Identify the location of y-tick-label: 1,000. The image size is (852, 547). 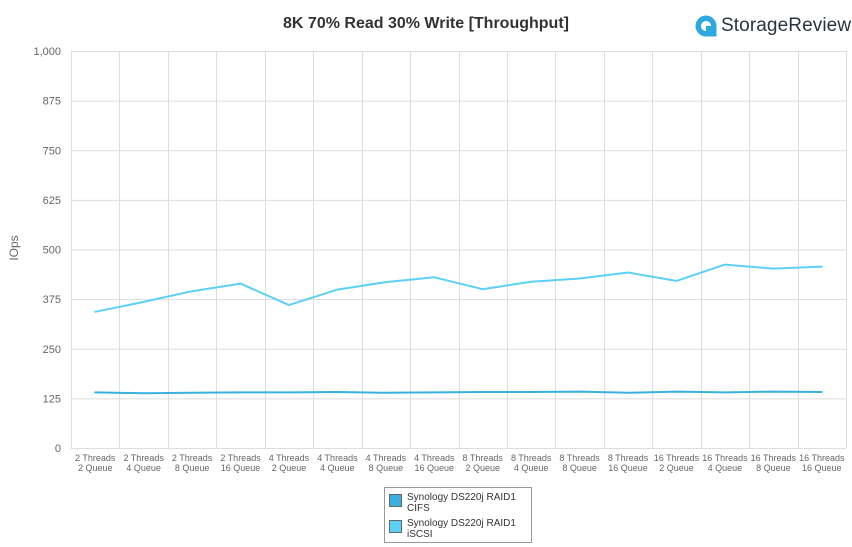
(47, 52).